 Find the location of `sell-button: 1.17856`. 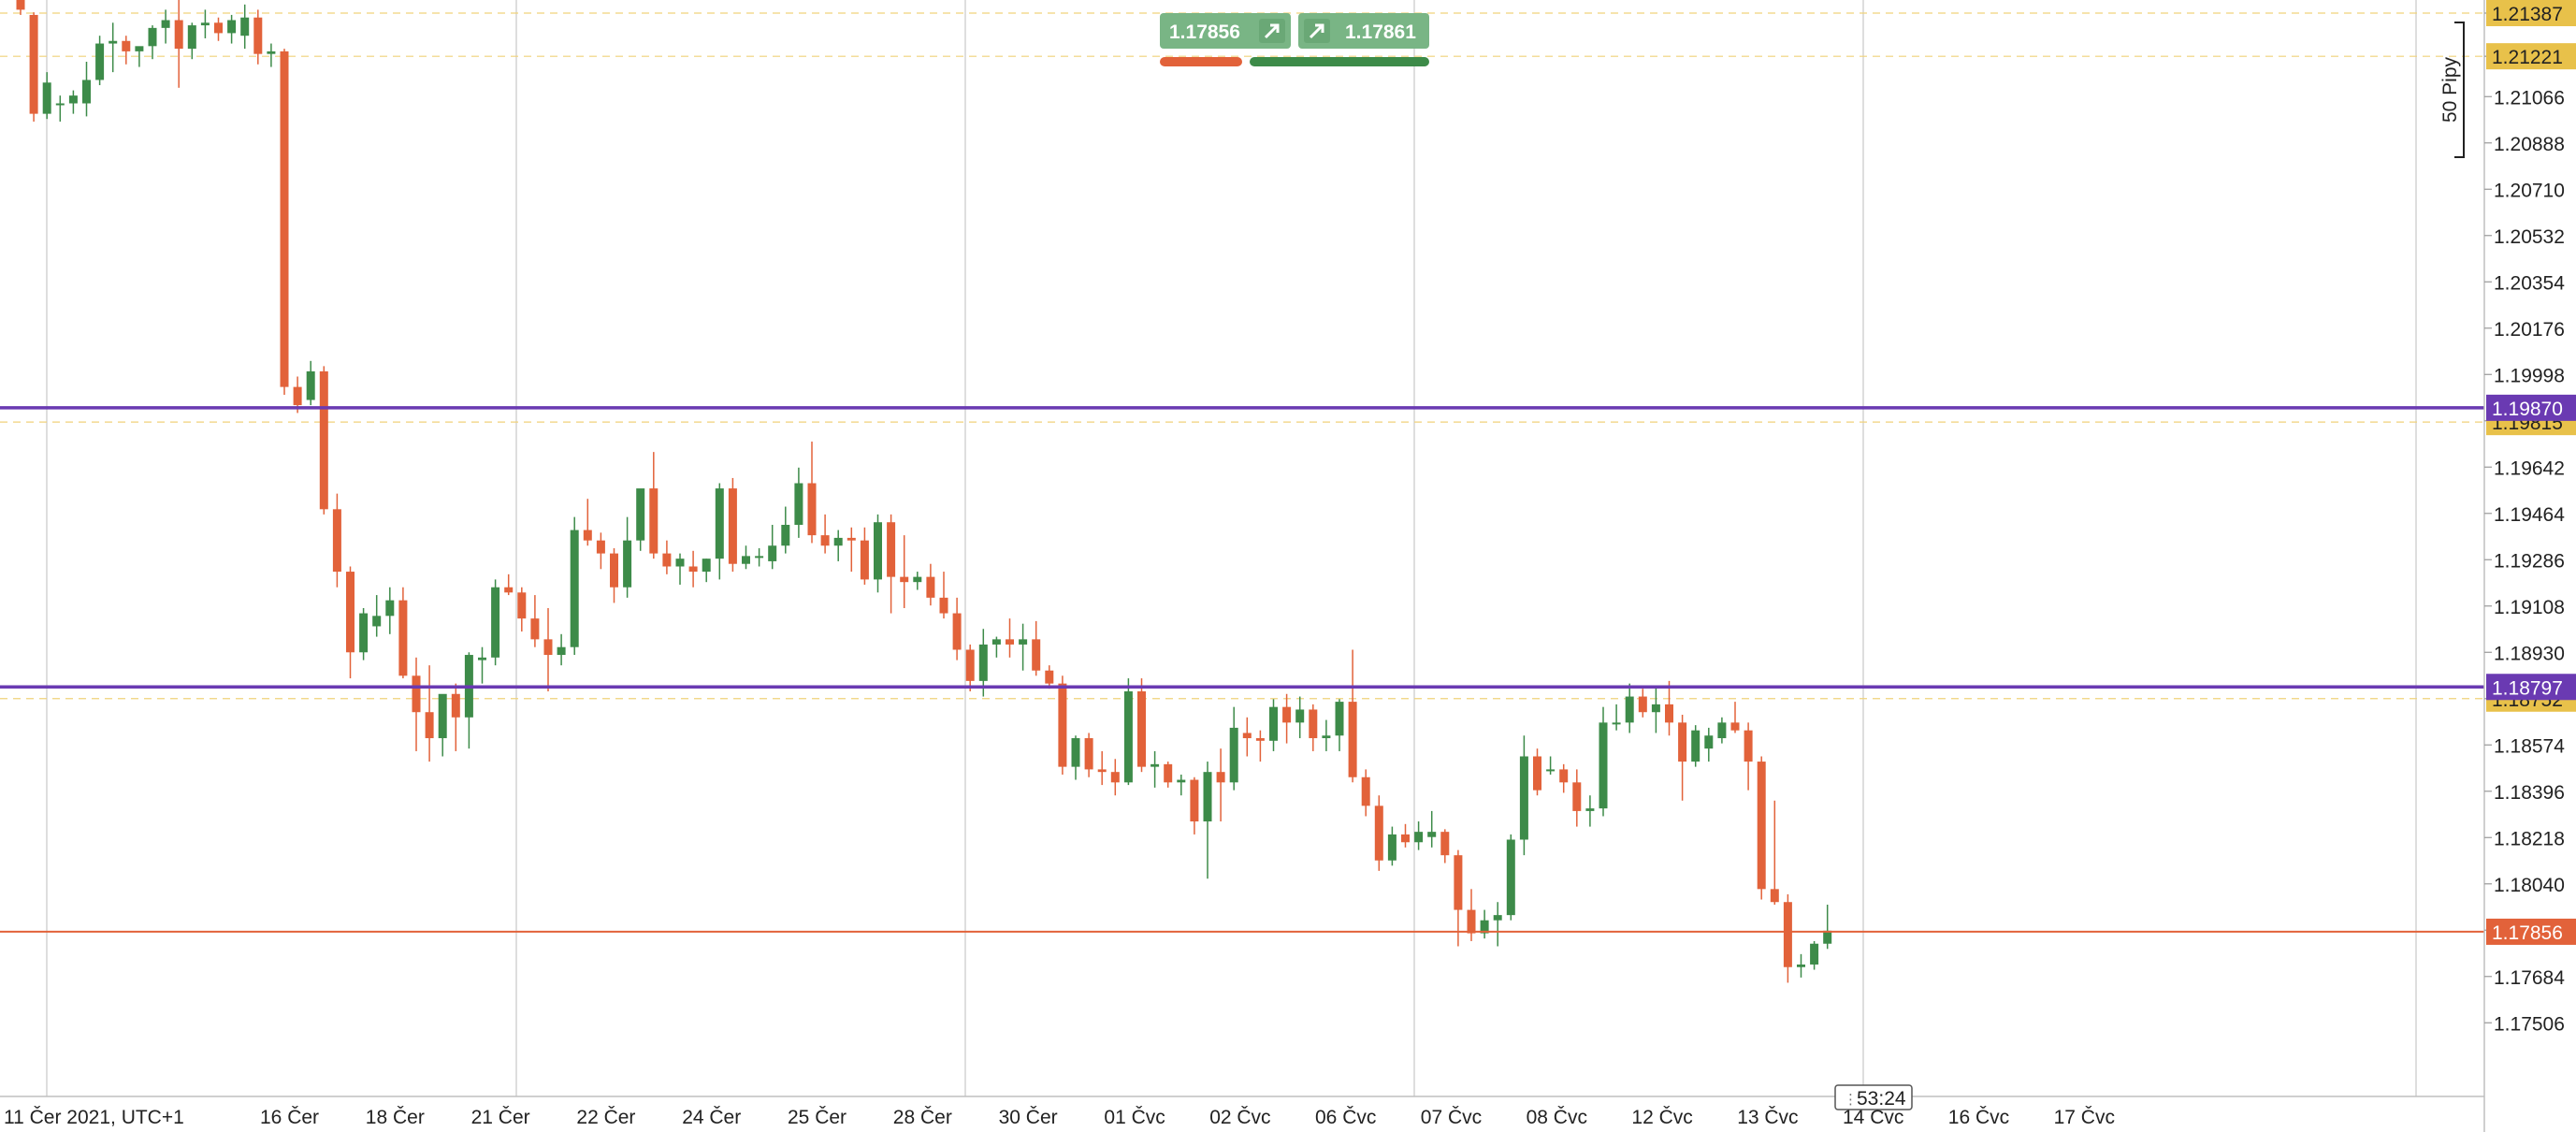

sell-button: 1.17856 is located at coordinates (1225, 31).